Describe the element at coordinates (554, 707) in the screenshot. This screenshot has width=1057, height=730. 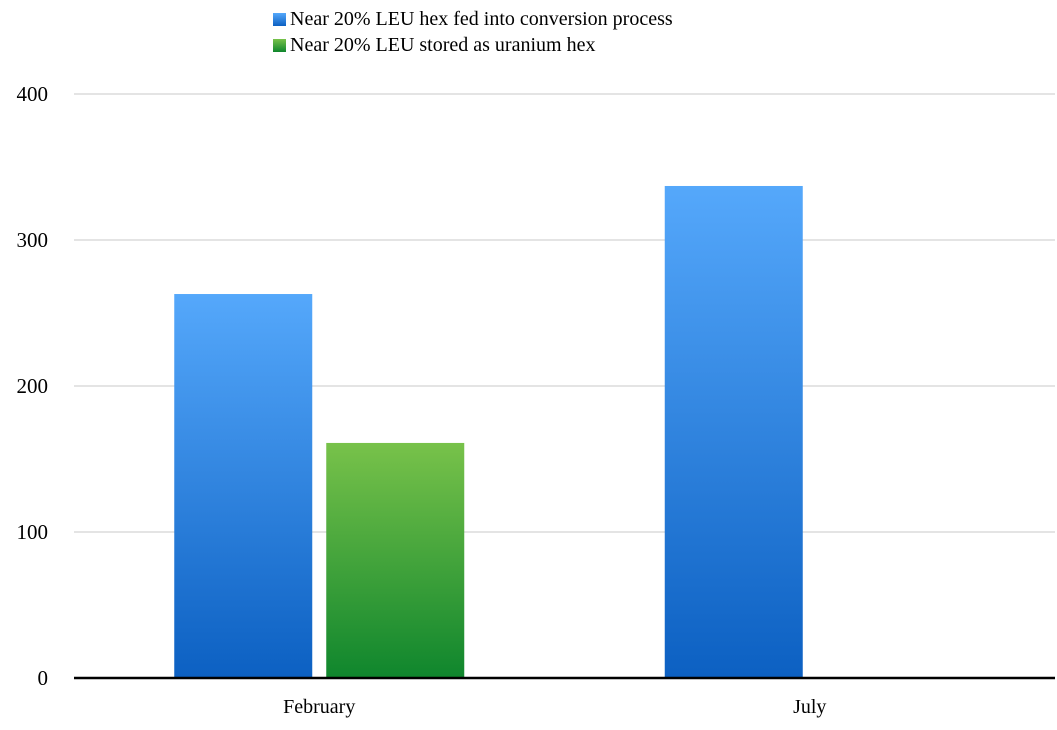
I see `x-axis-tick-labels: February July` at that location.